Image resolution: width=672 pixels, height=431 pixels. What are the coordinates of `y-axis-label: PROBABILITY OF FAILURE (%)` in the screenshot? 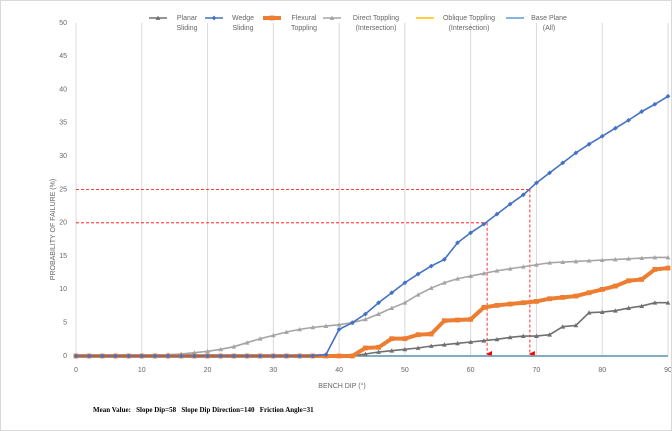 It's located at (53, 229).